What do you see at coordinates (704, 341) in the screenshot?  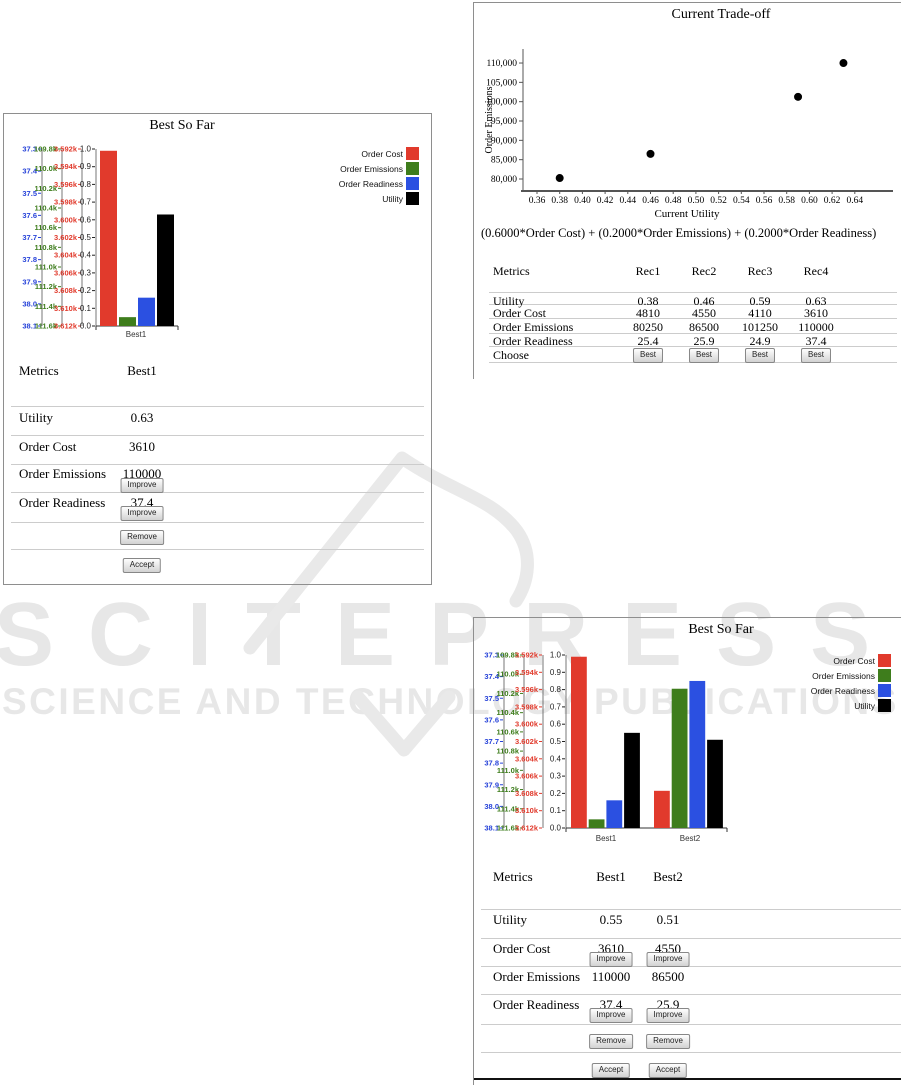 I see `value-order-readiness-rec2: 25.9` at bounding box center [704, 341].